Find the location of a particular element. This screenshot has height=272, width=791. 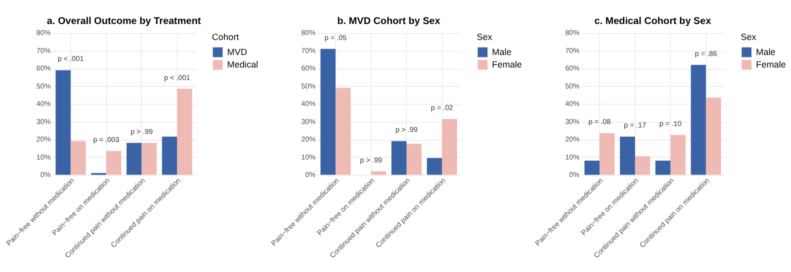

chart-title: a. Overall Outcome by Treatment is located at coordinates (124, 21).